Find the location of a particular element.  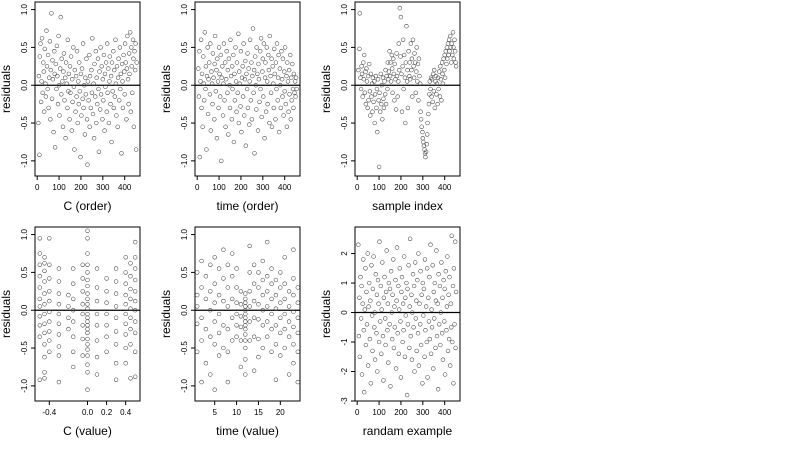

y-axis-label: residuals is located at coordinates (166, 314).